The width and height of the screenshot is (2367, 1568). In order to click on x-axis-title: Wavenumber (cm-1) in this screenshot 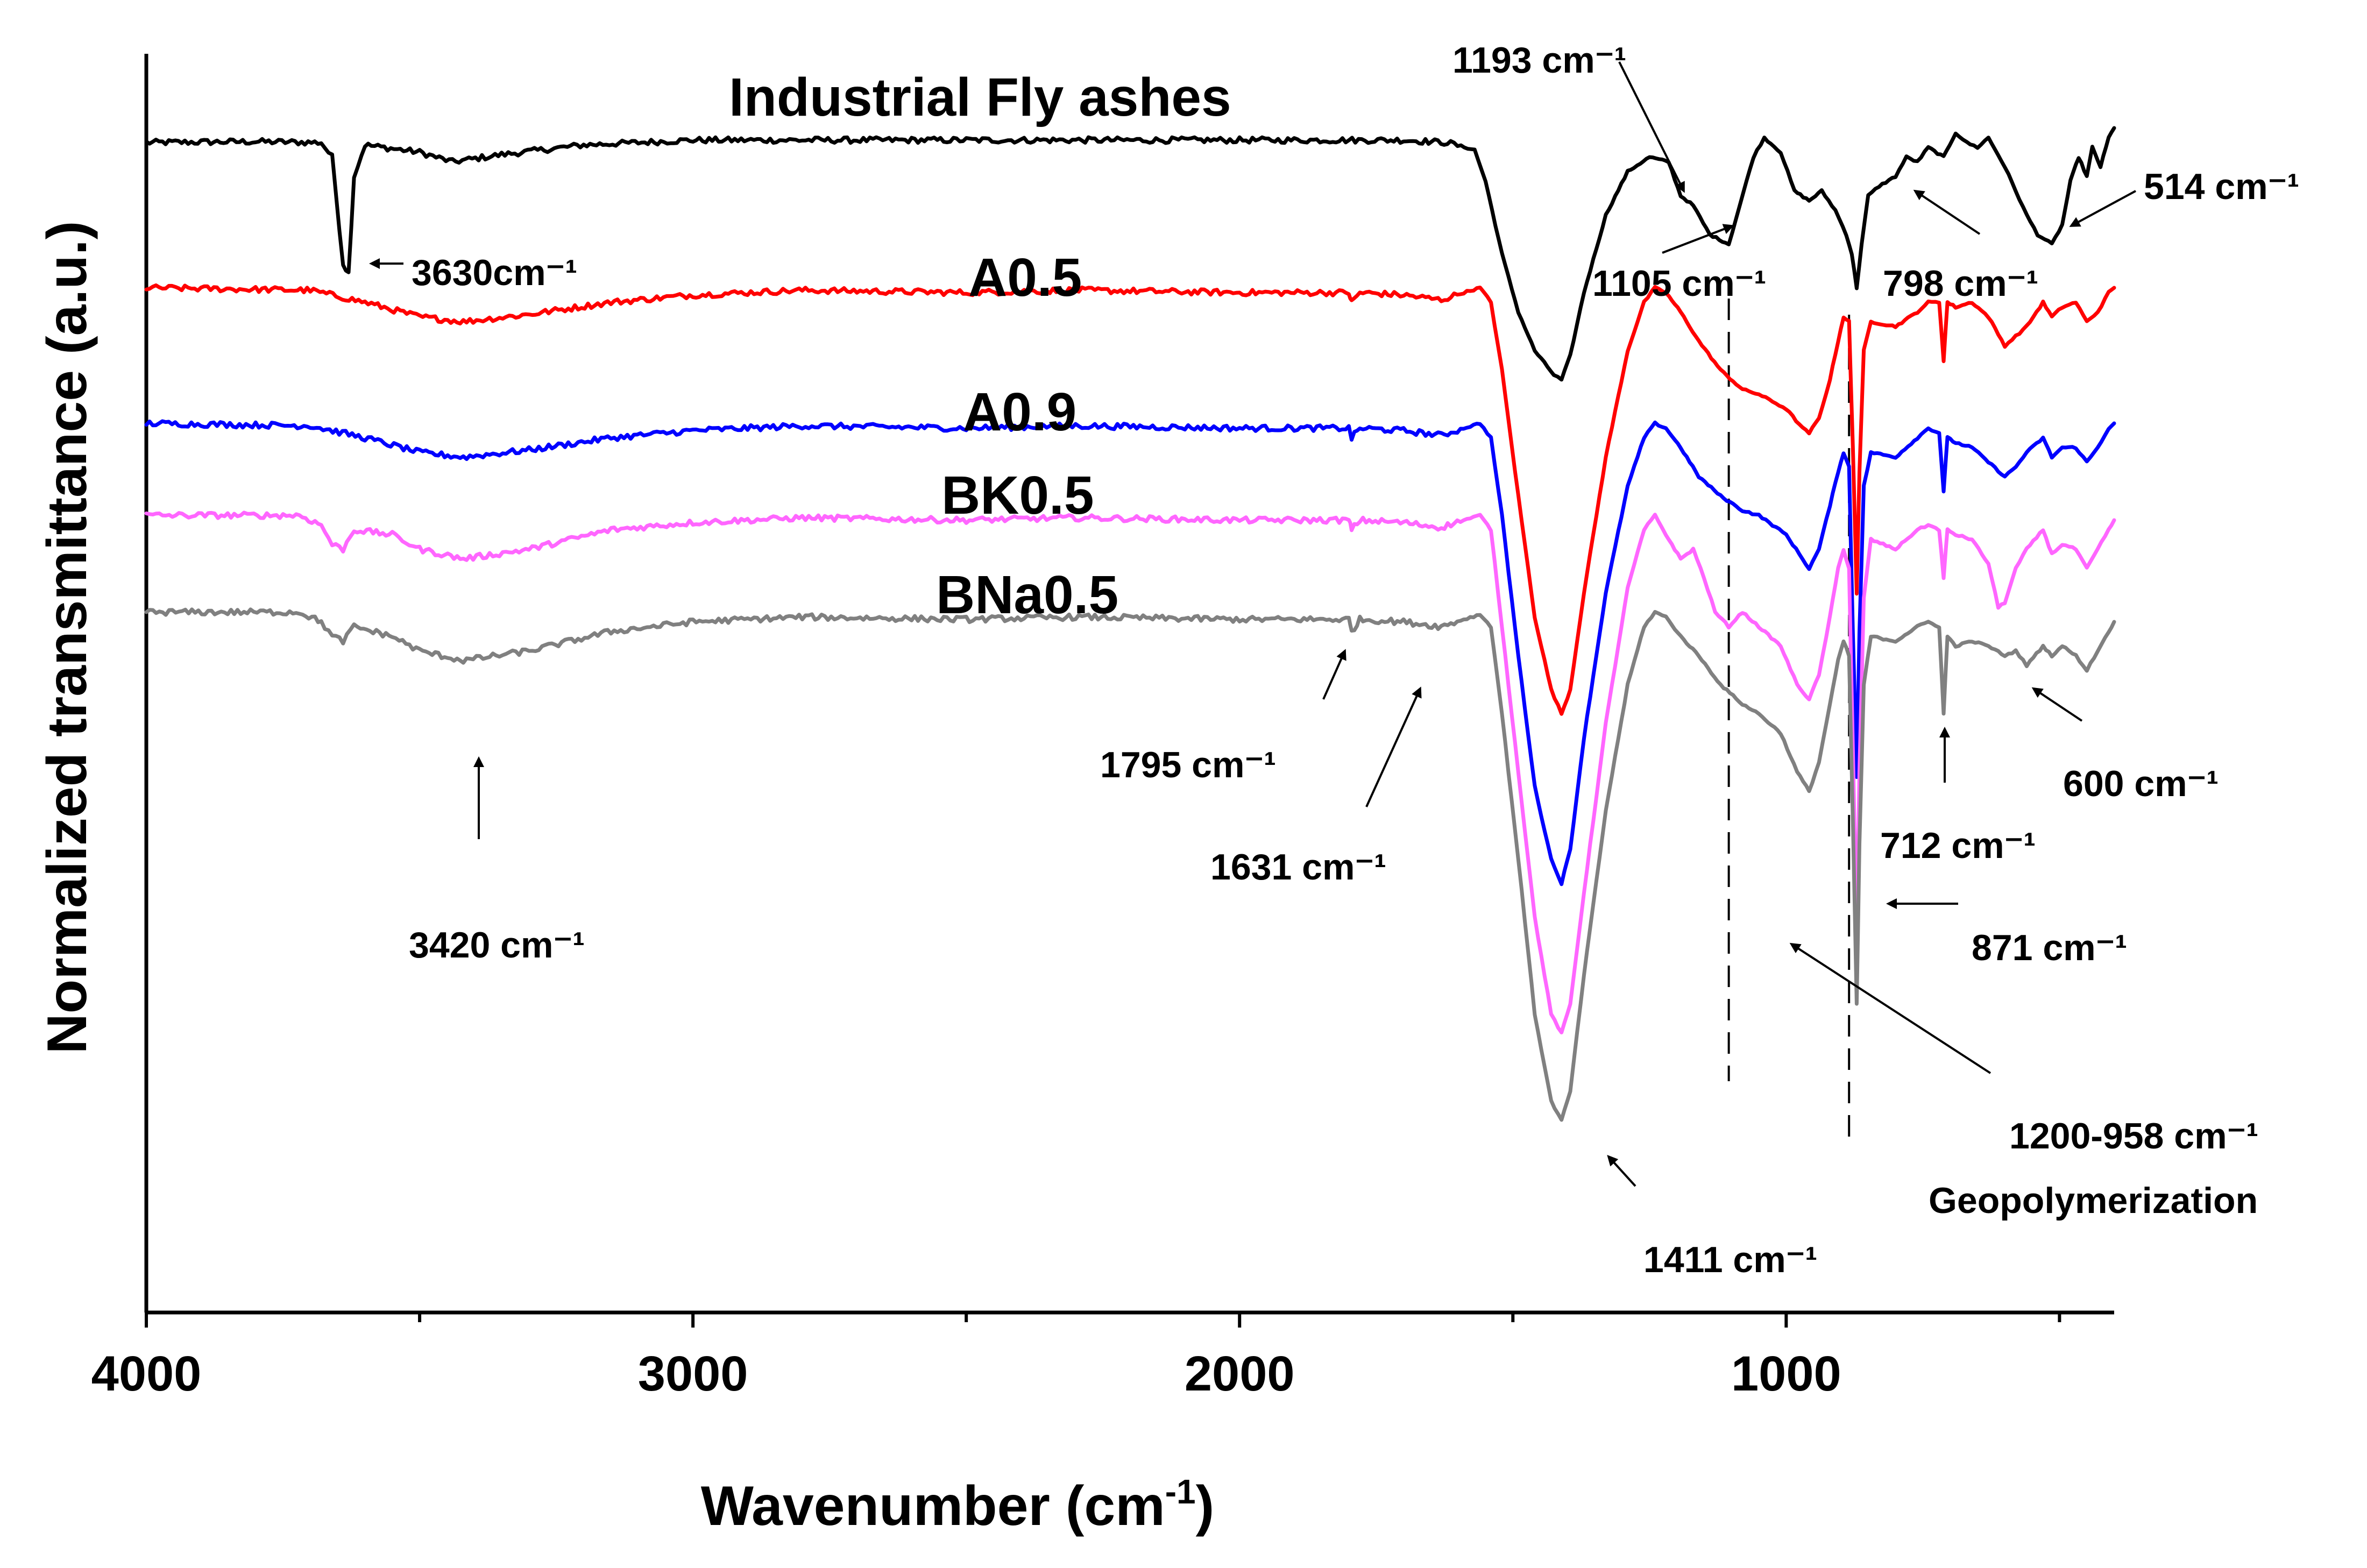, I will do `click(958, 1504)`.